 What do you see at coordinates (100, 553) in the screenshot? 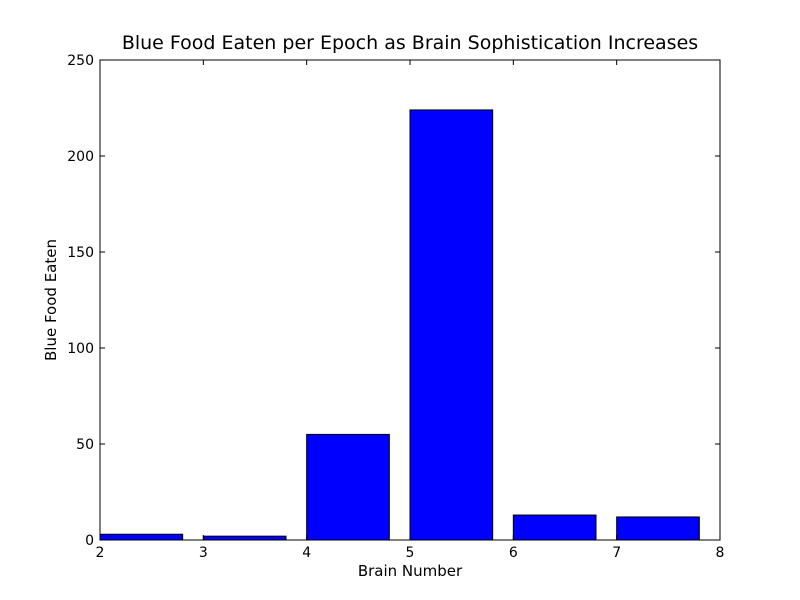
I see `x-tick-label-2: 2` at bounding box center [100, 553].